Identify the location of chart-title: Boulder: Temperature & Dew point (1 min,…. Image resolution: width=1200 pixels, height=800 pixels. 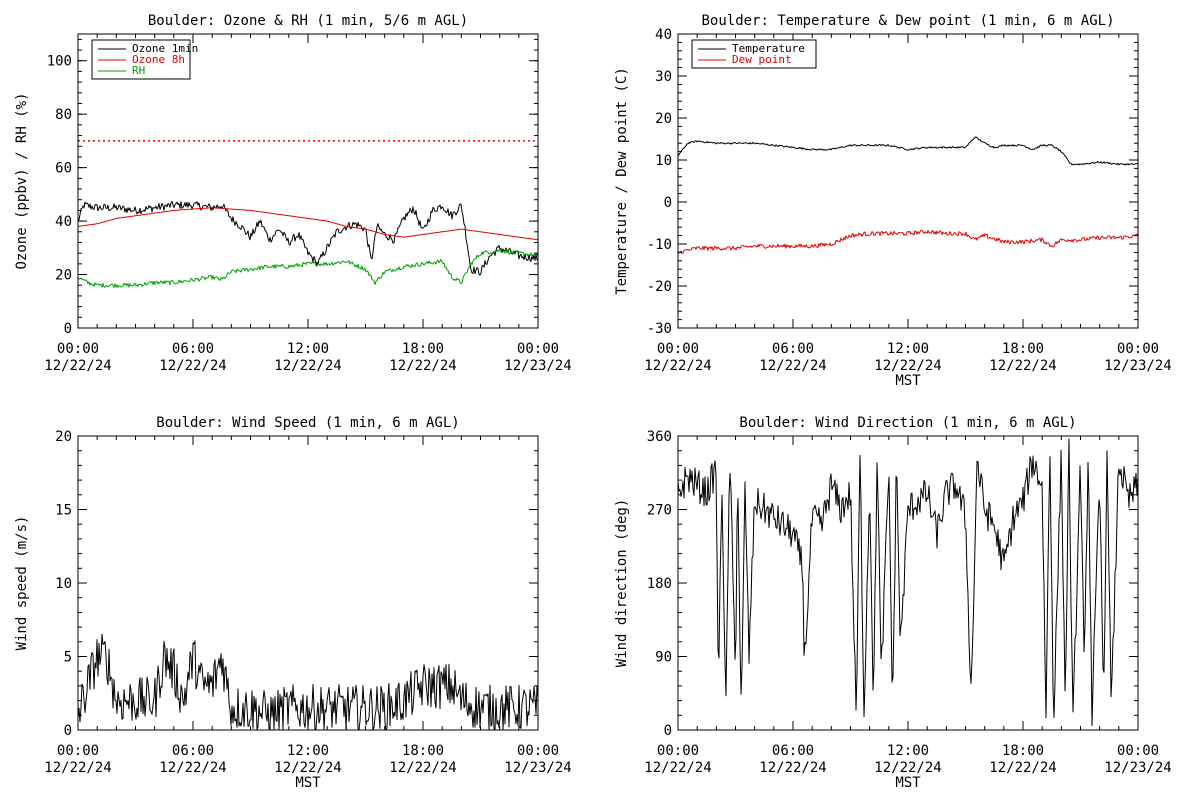
(907, 21).